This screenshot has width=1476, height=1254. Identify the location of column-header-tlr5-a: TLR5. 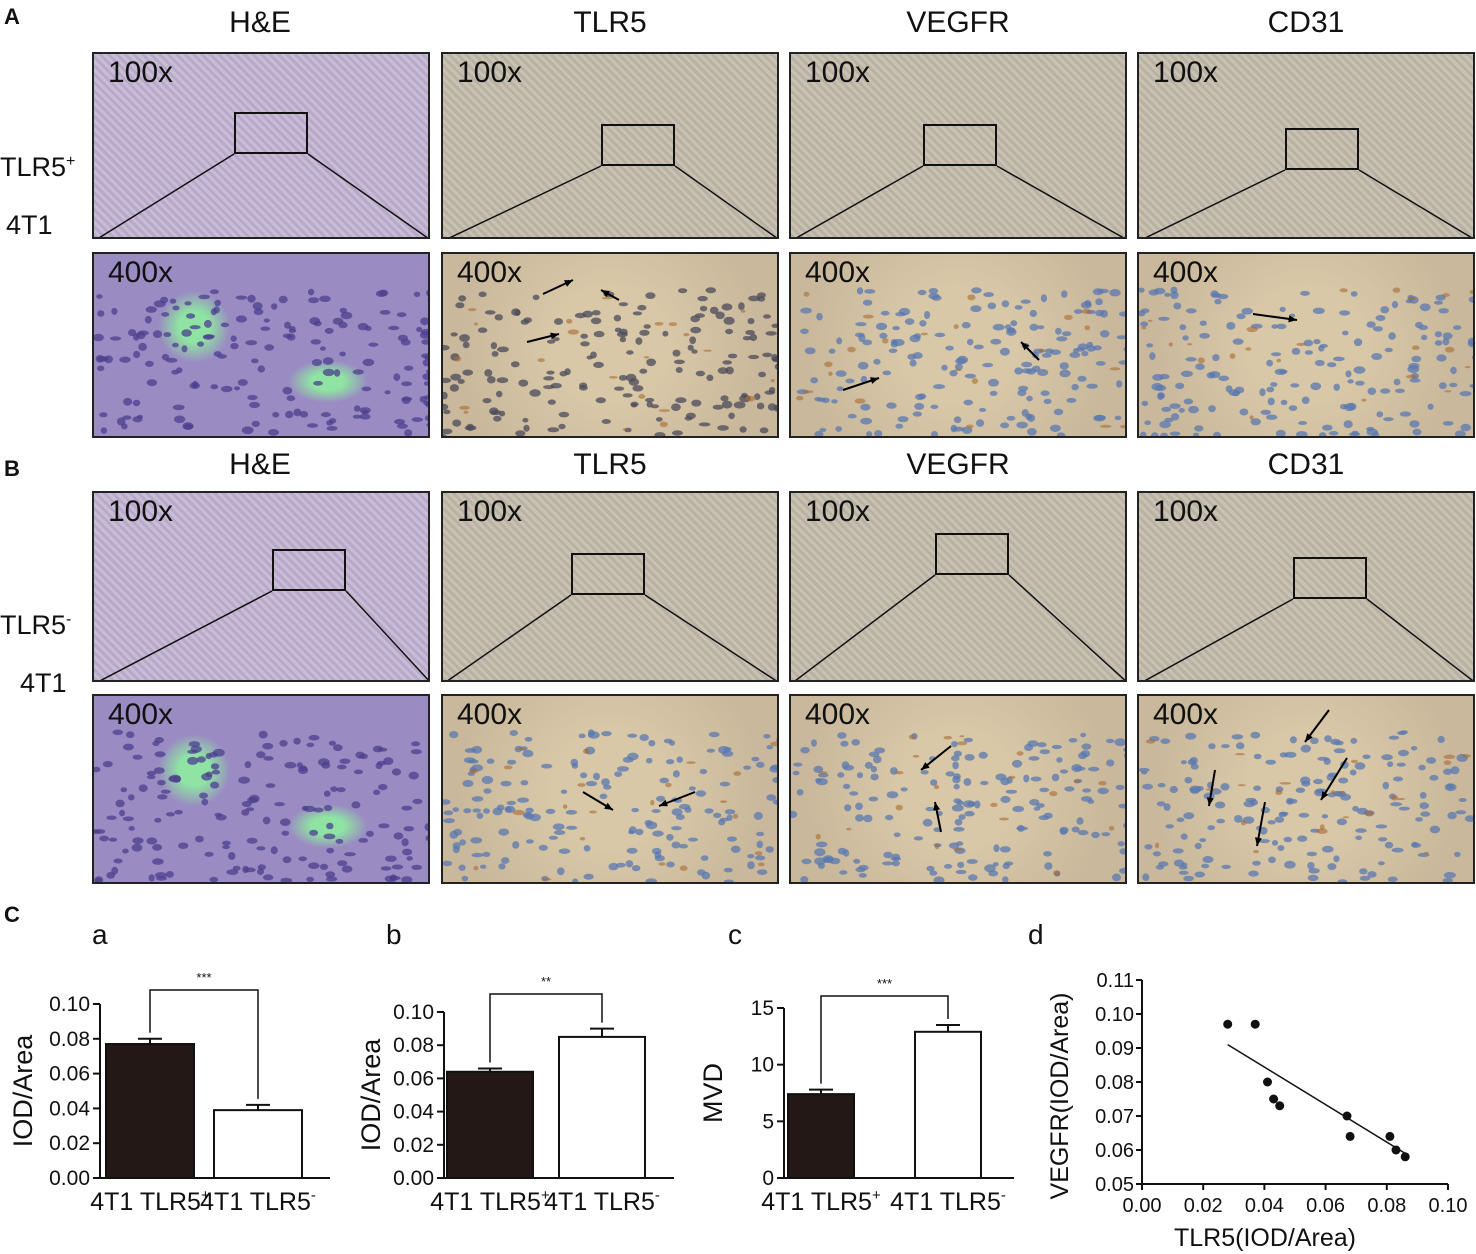
(610, 22).